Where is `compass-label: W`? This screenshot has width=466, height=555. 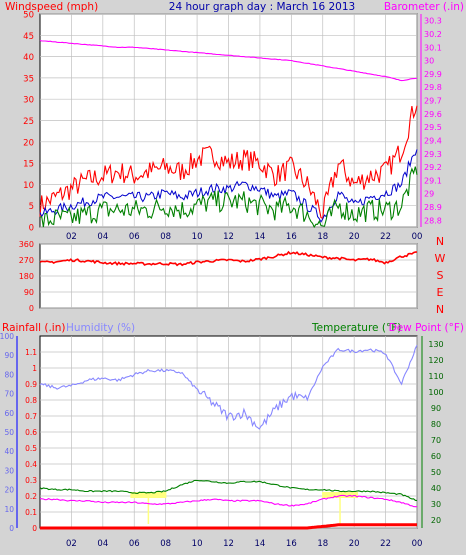
compass-label: W is located at coordinates (440, 258).